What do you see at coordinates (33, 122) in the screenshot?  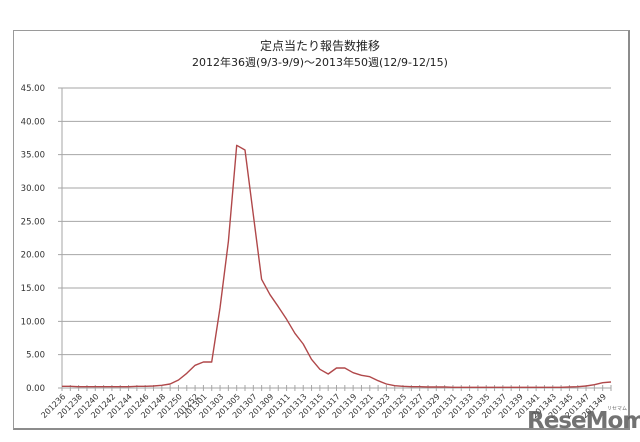 I see `y-tick-label: 40.00` at bounding box center [33, 122].